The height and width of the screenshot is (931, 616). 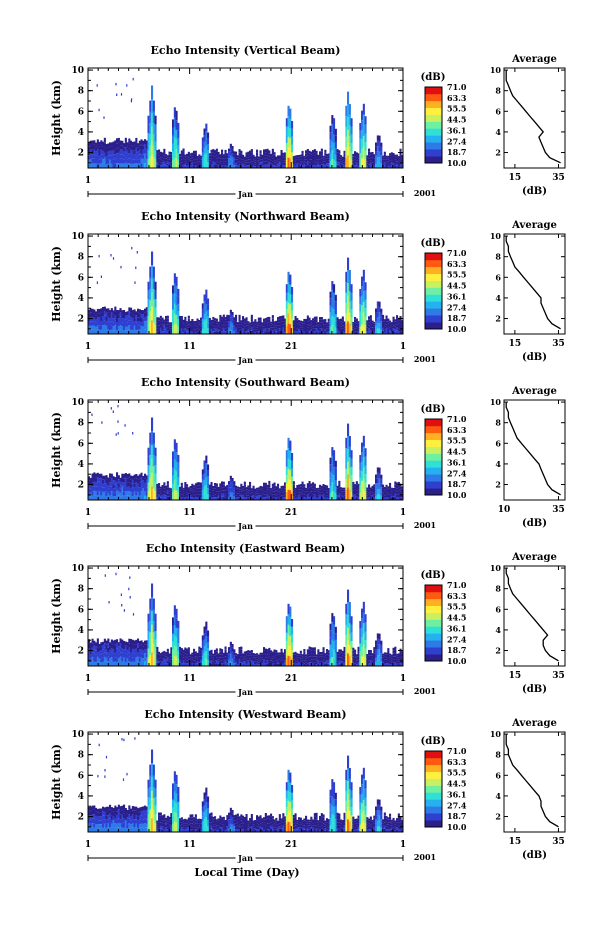 What do you see at coordinates (498, 443) in the screenshot?
I see `avg-y-tick-label: 6` at bounding box center [498, 443].